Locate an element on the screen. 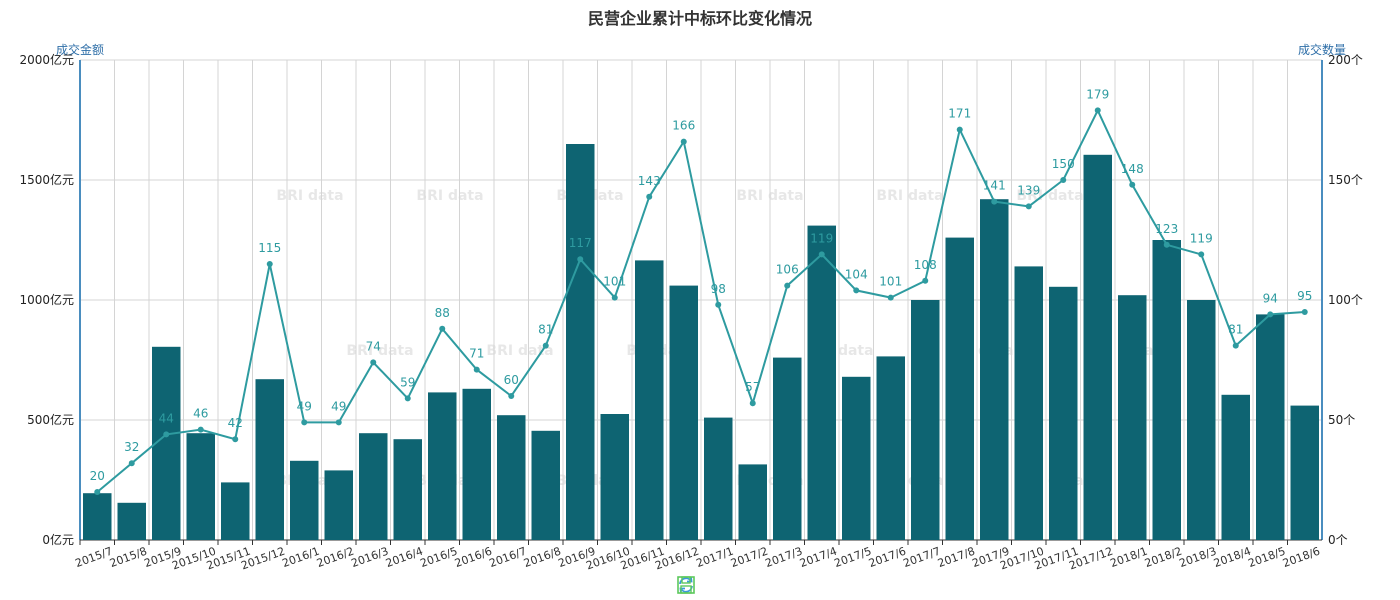  data-label-16: 143 is located at coordinates (649, 181).